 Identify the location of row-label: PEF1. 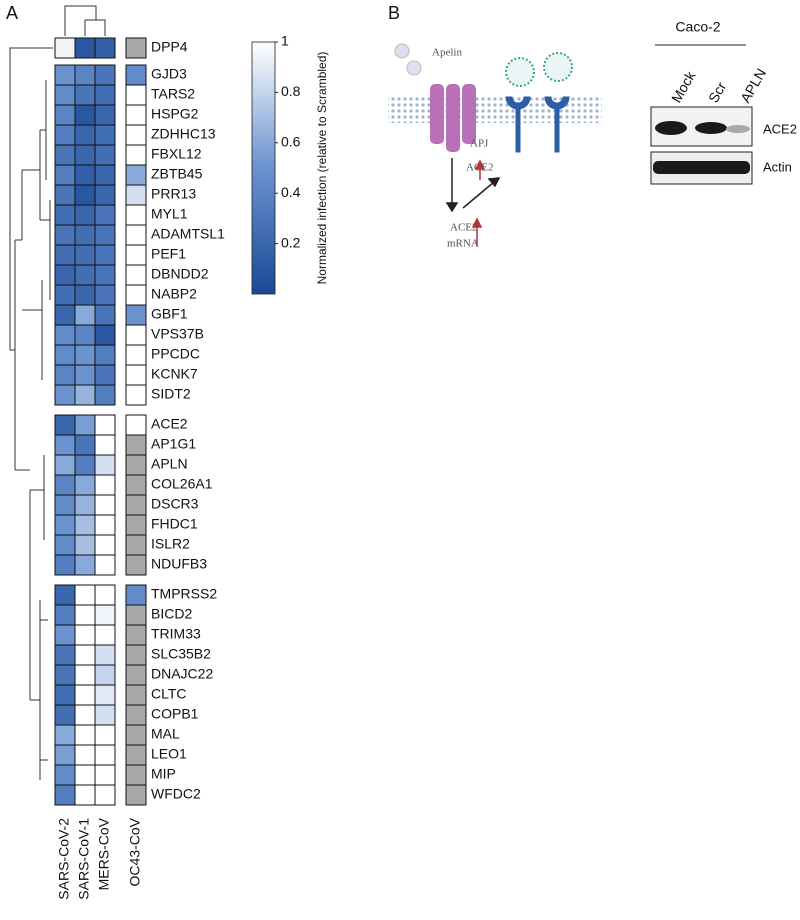
(168, 254).